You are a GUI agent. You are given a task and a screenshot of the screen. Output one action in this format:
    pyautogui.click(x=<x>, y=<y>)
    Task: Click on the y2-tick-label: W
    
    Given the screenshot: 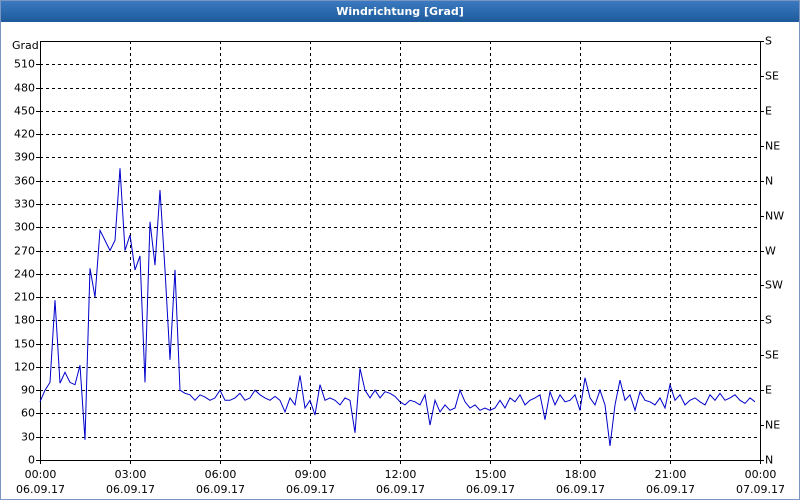 What is the action you would take?
    pyautogui.click(x=770, y=251)
    